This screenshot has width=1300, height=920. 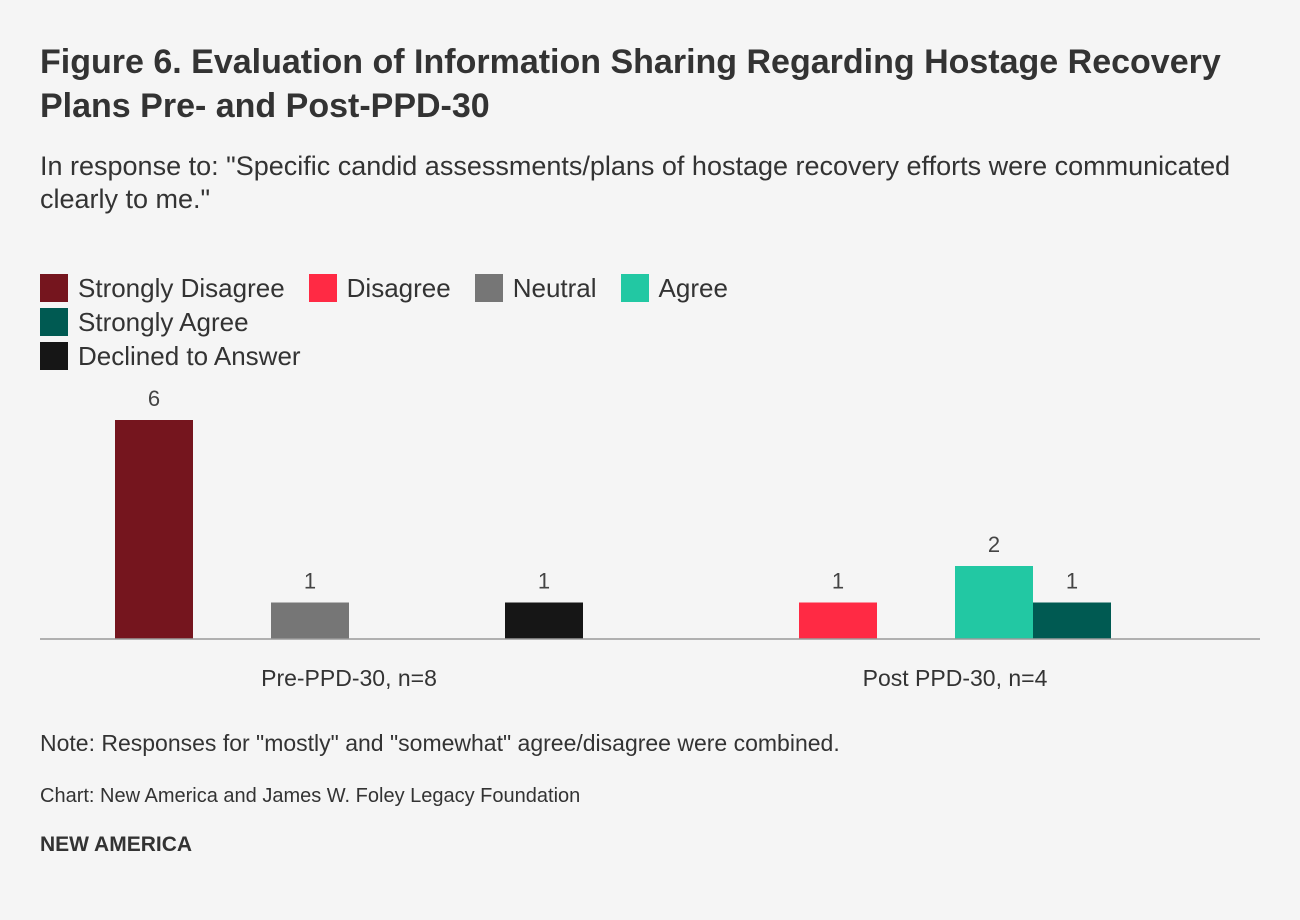 I want to click on legend-label: Strongly Agree, so click(x=163, y=321).